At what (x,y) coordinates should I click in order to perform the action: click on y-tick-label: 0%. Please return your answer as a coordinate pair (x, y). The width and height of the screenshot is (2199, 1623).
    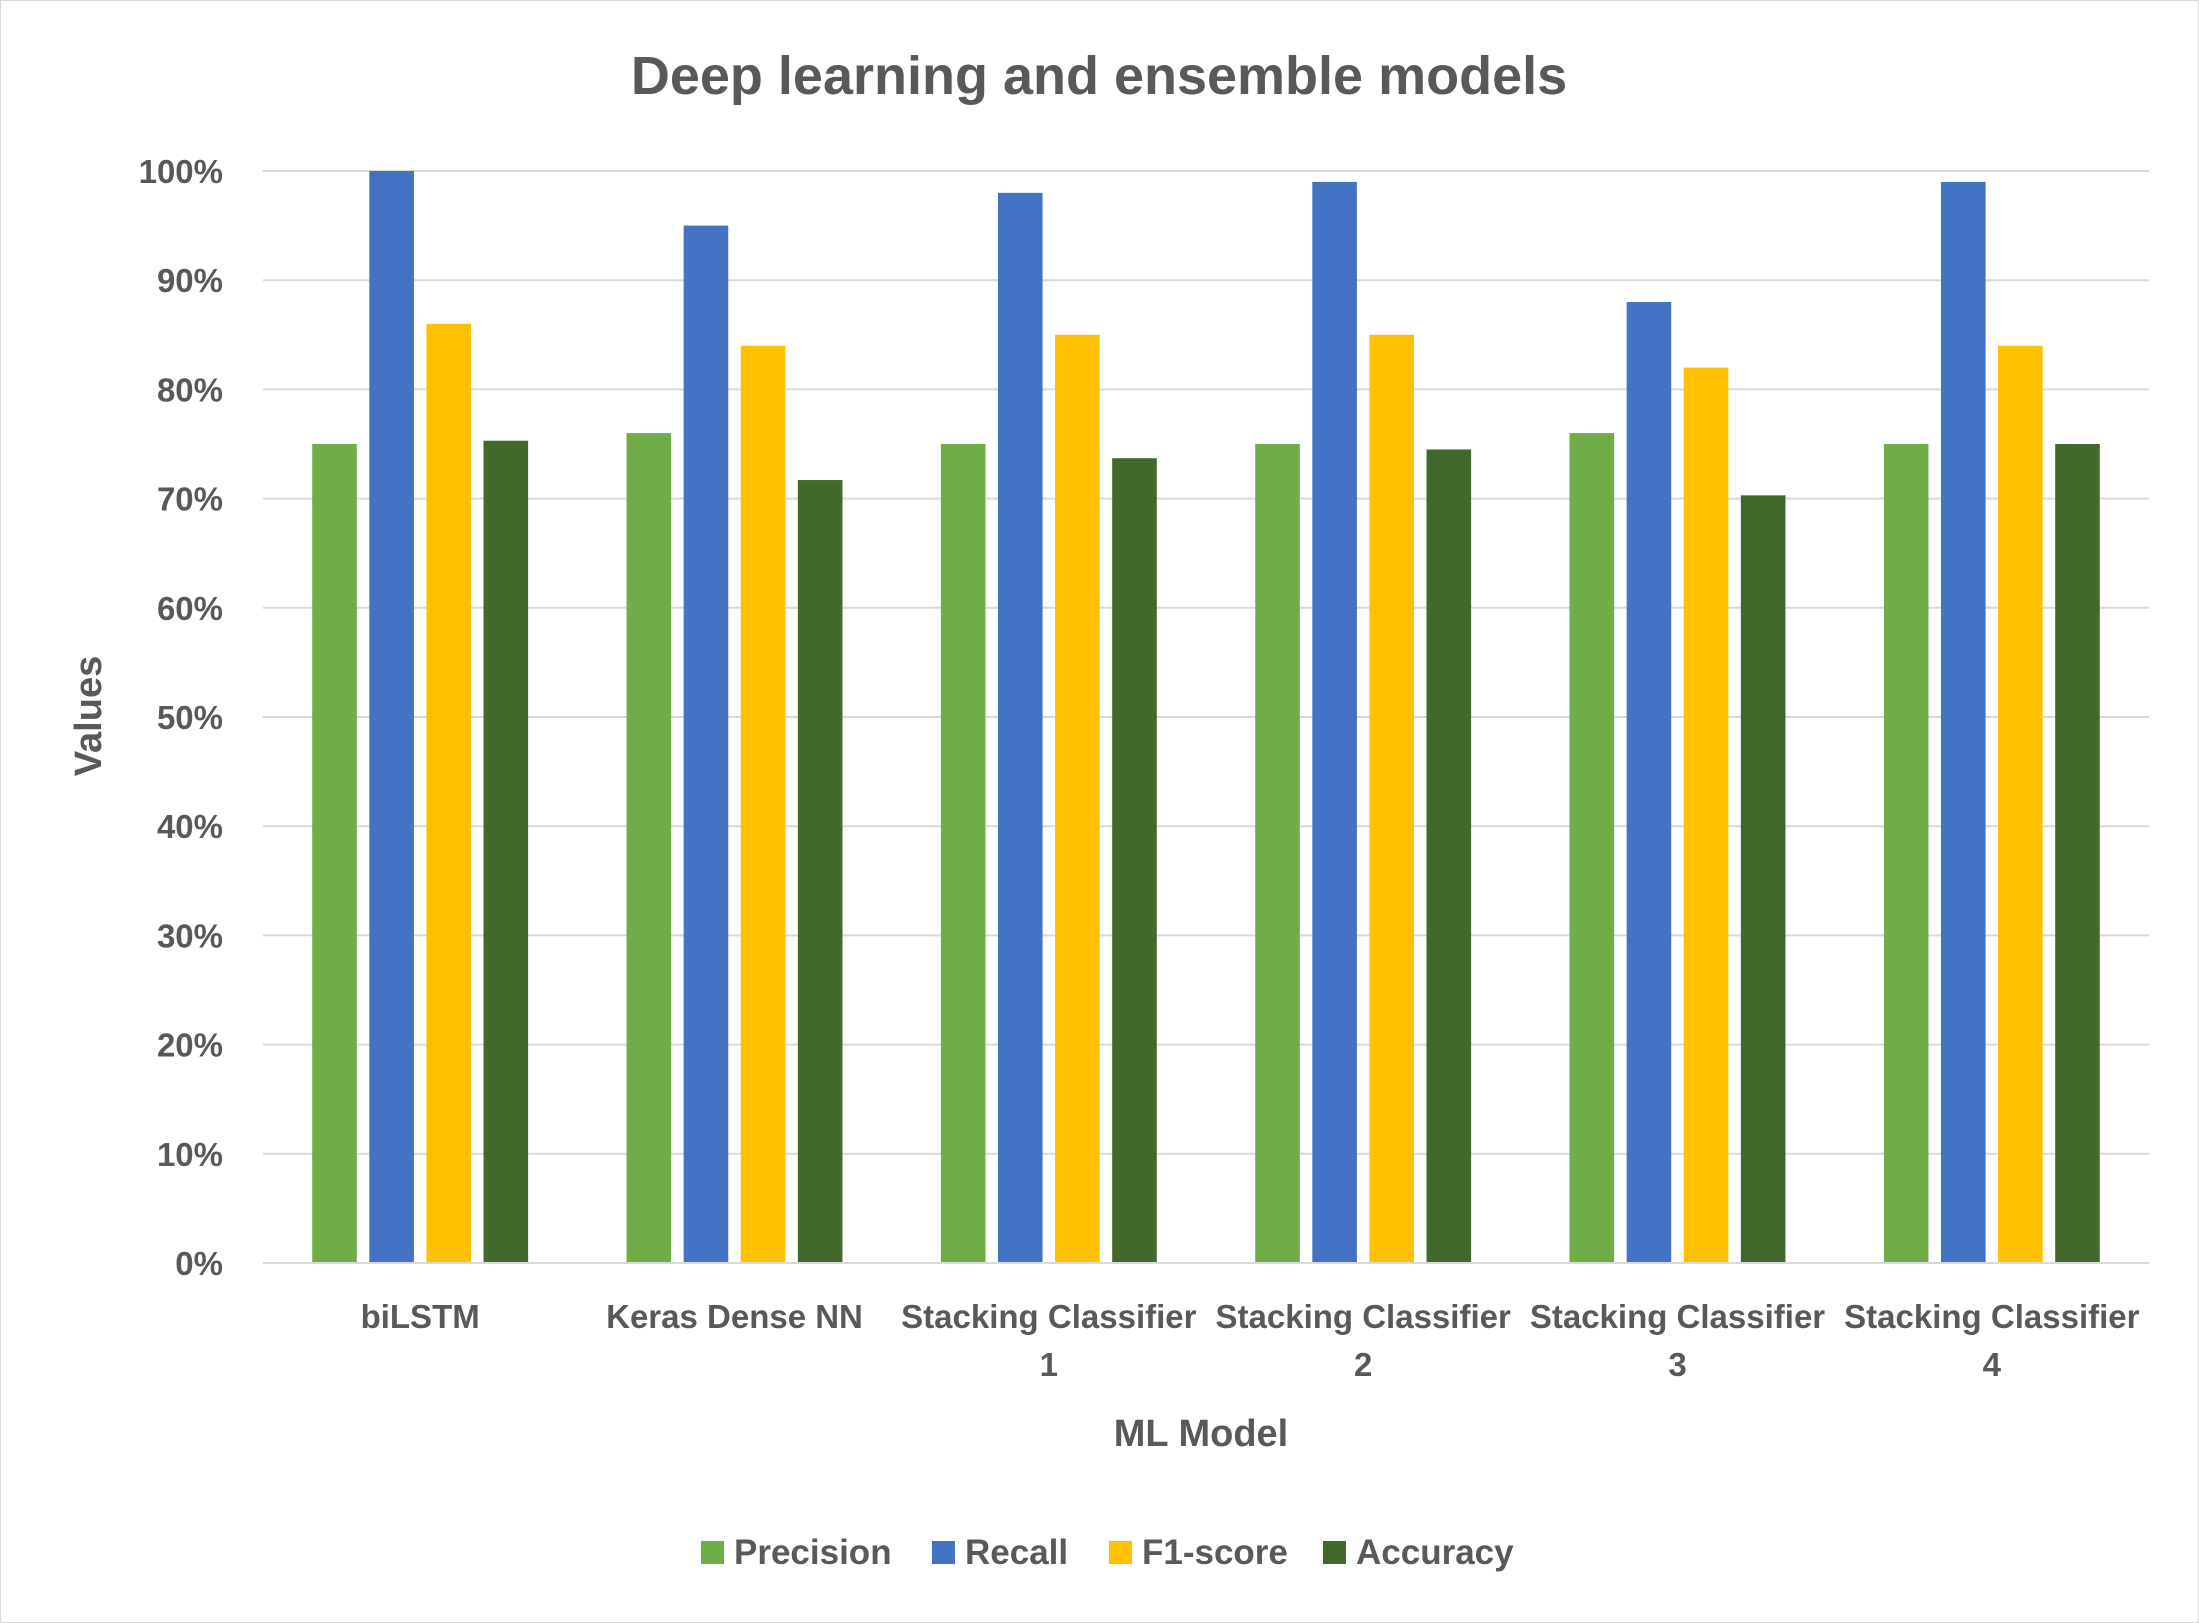
    Looking at the image, I should click on (199, 1263).